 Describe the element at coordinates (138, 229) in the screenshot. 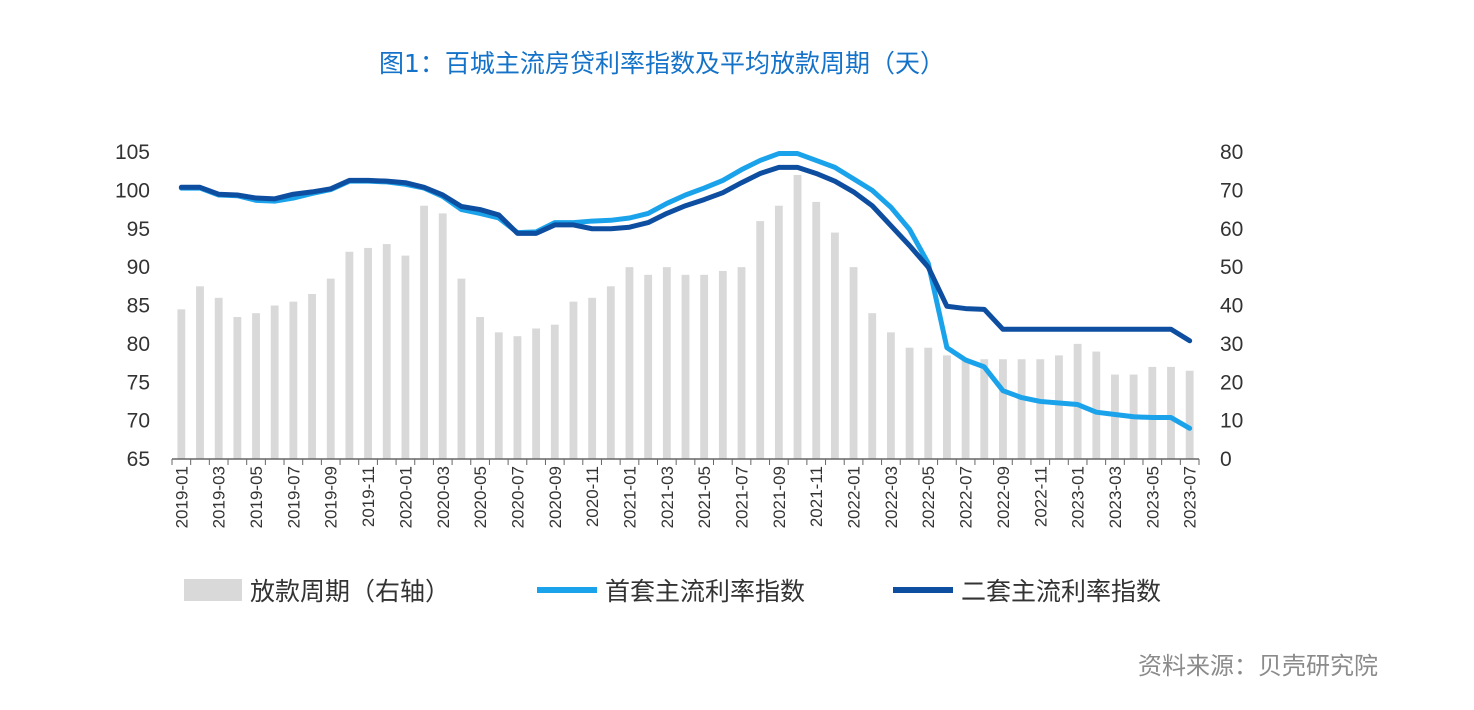

I see `y-left-tick-label: 95` at that location.